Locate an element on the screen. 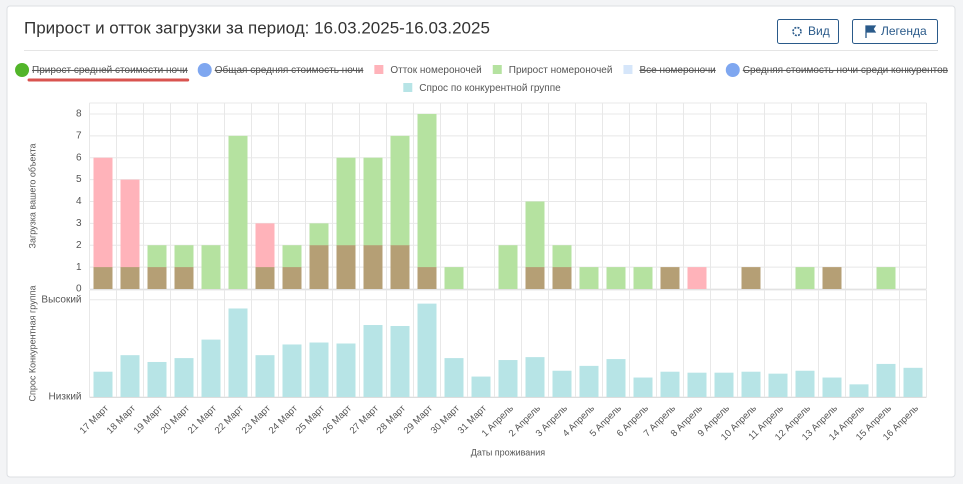  y-axis-title: Спрос Конкурентная группа is located at coordinates (32, 344).